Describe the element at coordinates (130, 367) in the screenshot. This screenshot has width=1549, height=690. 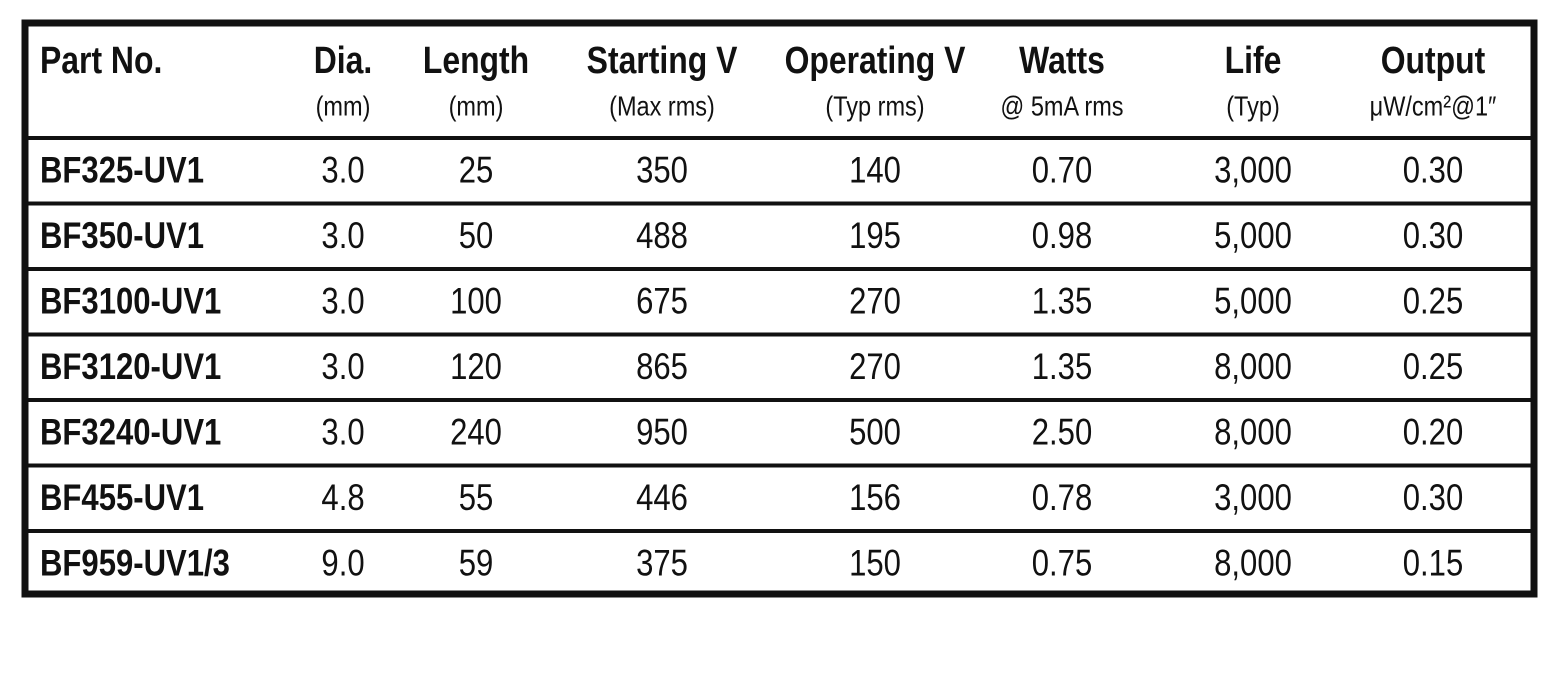
I see `part-number: BF3120-UV1` at that location.